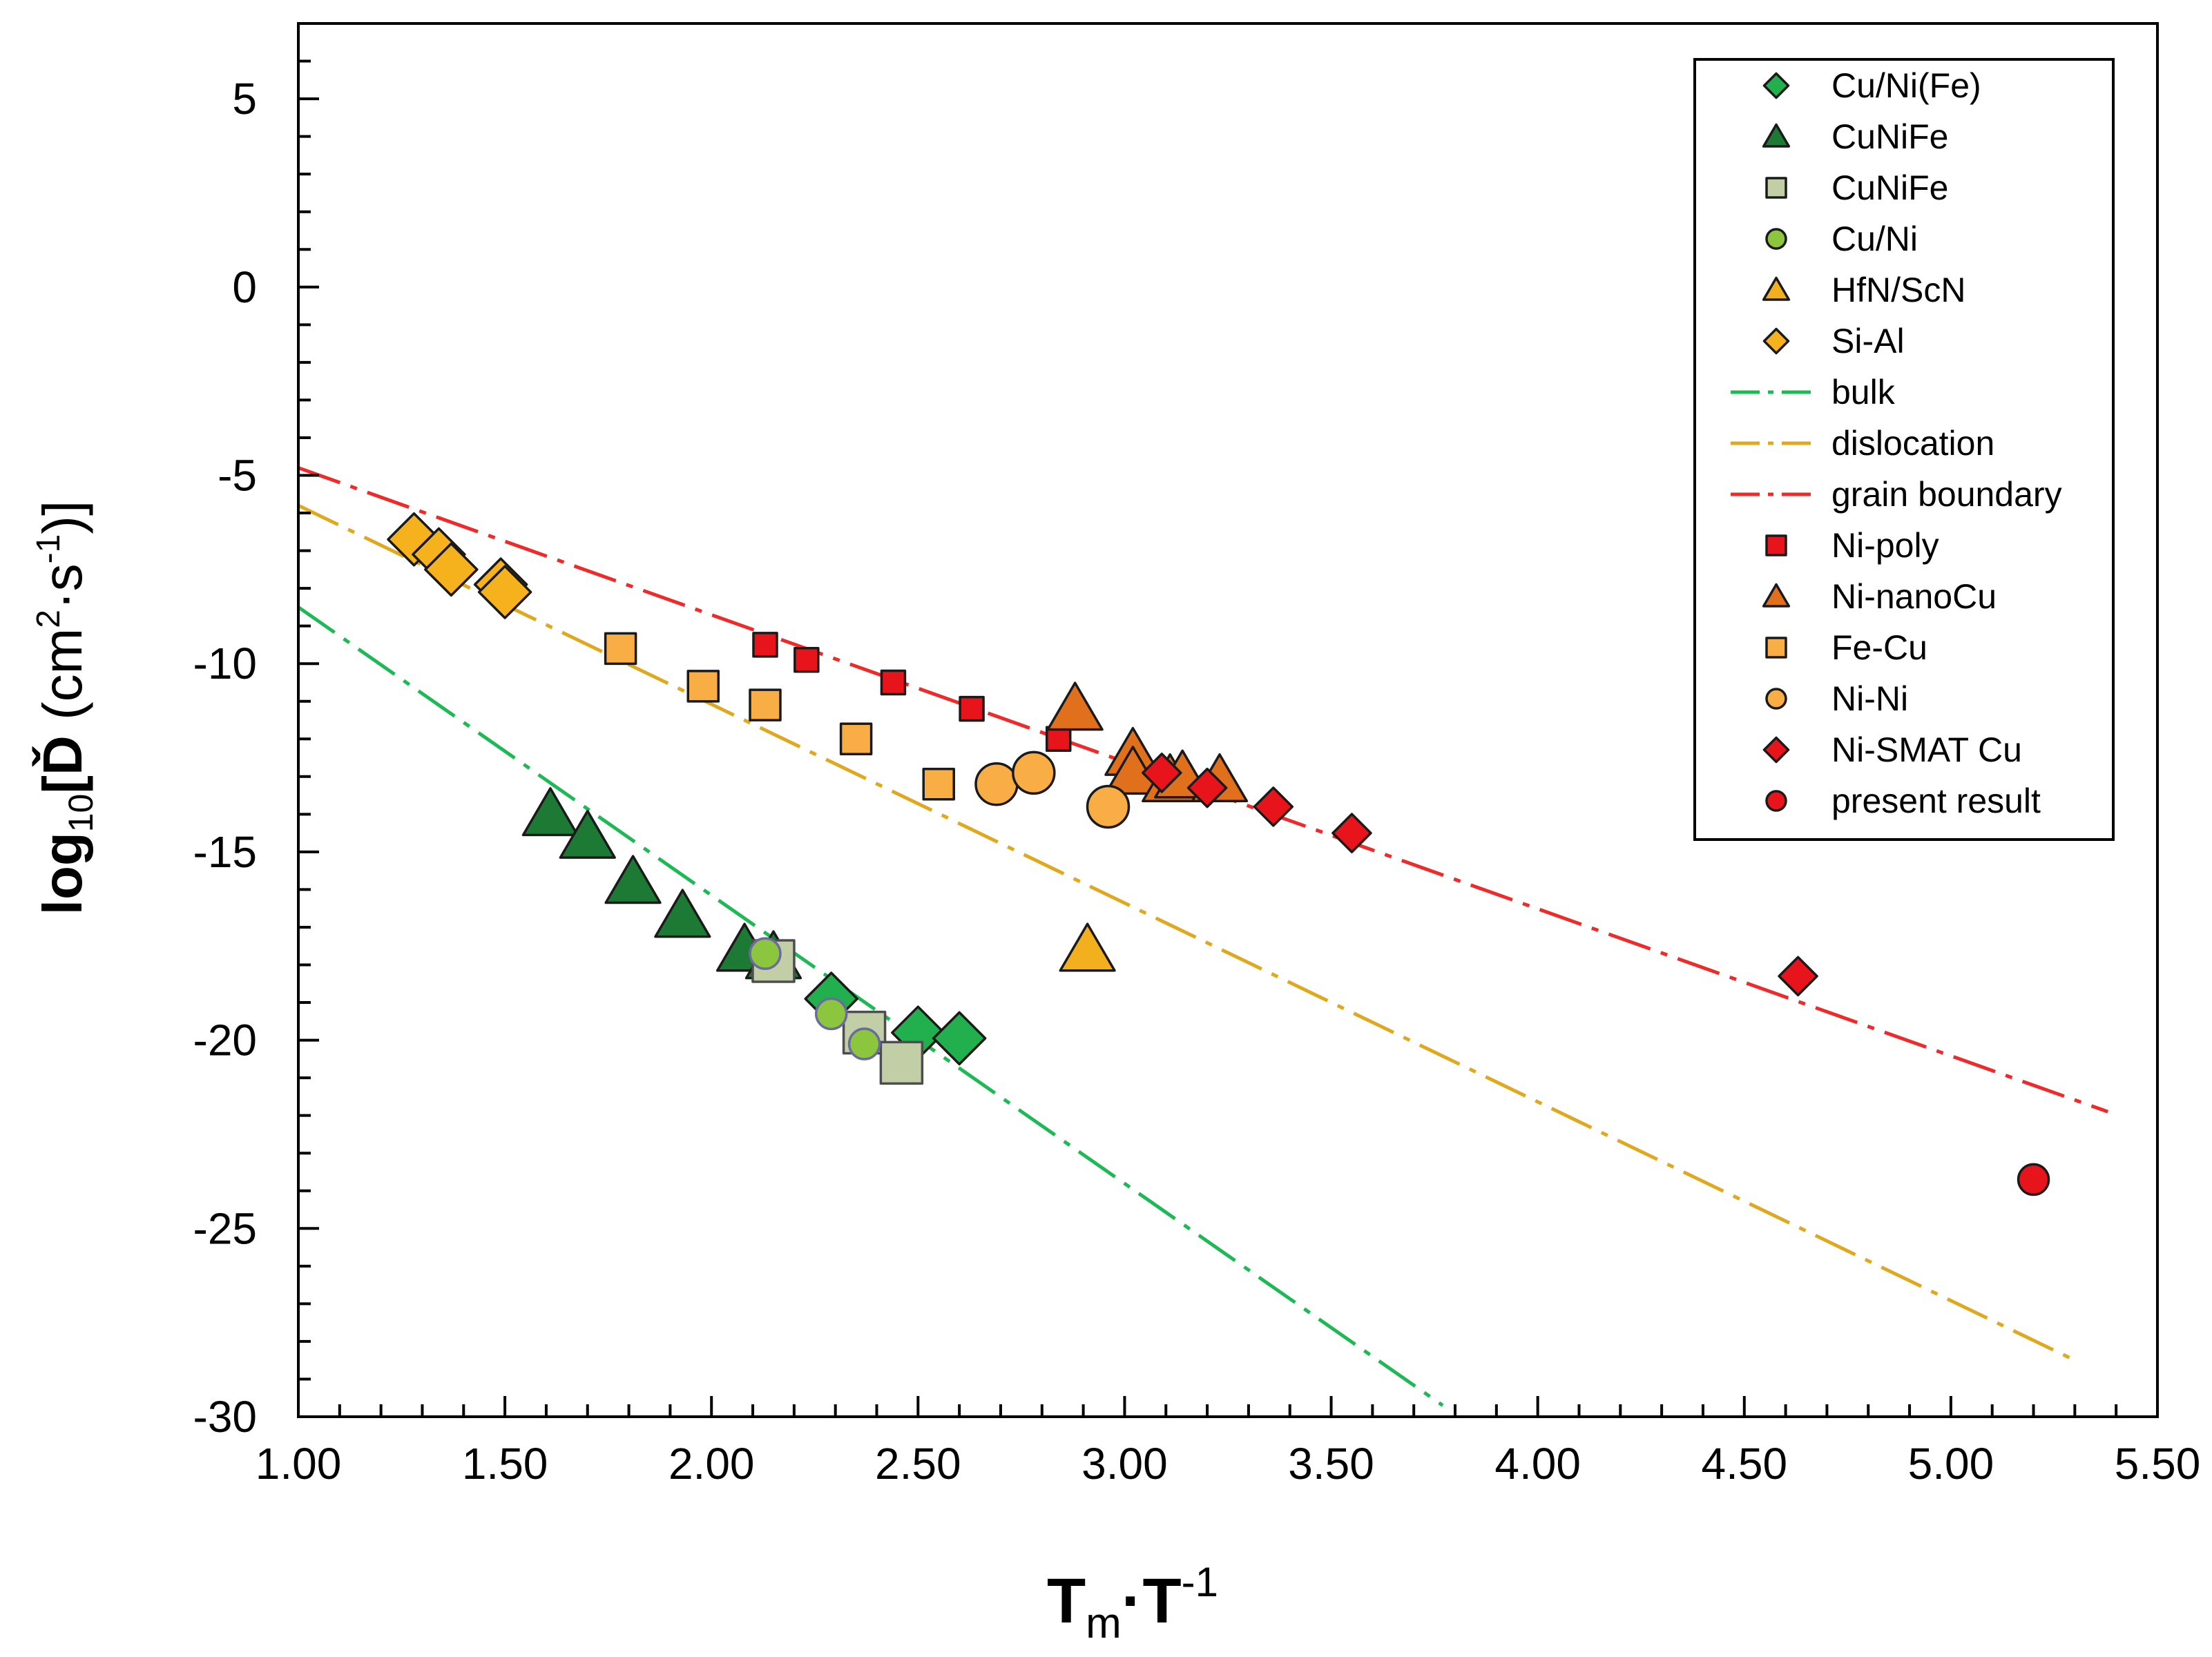 The width and height of the screenshot is (2212, 1657). Describe the element at coordinates (1152, 1601) in the screenshot. I see `x-axis-title-middle: ·T` at that location.